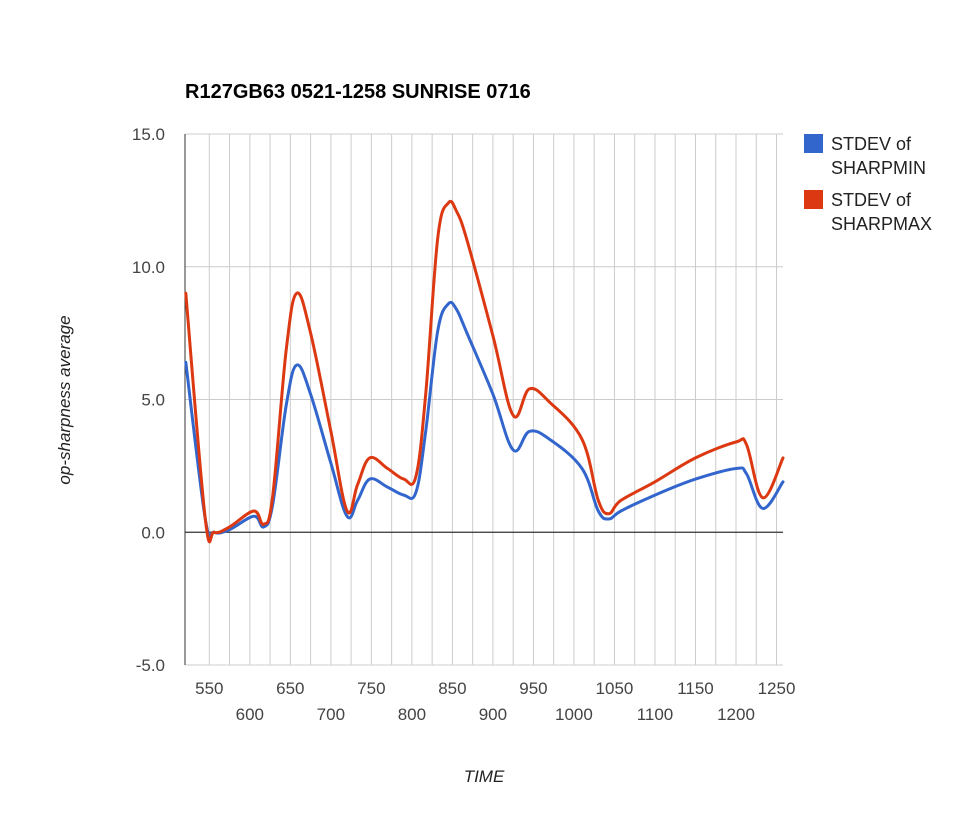 The image size is (957, 826). What do you see at coordinates (331, 714) in the screenshot?
I see `x-tick-label: 700` at bounding box center [331, 714].